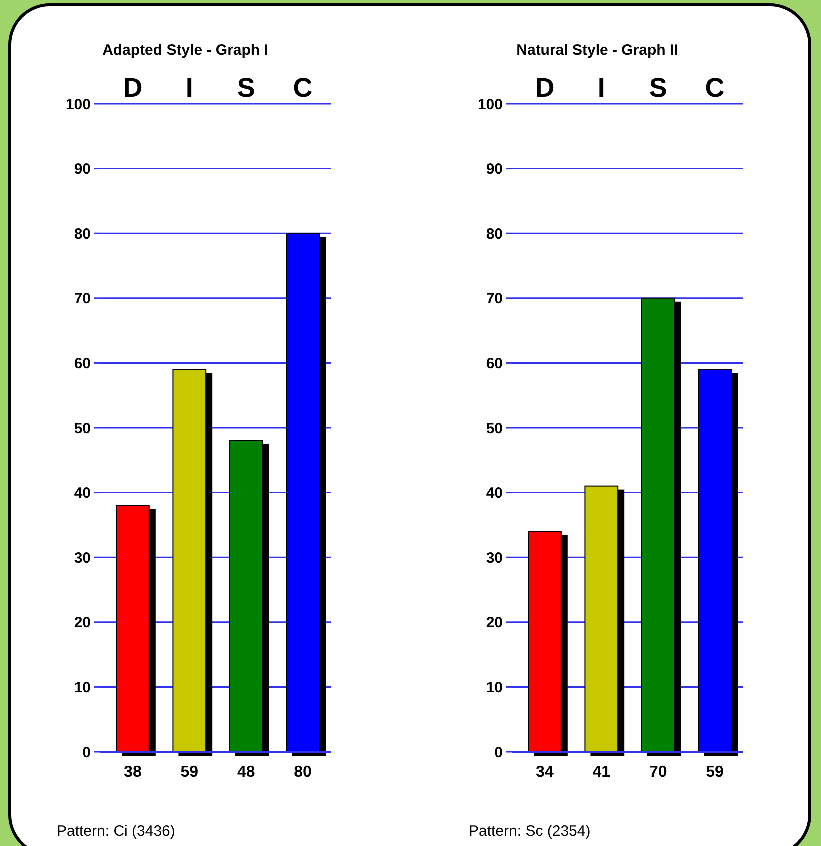 The height and width of the screenshot is (846, 821). I want to click on text: Pattern: Ci (3436), so click(116, 831).